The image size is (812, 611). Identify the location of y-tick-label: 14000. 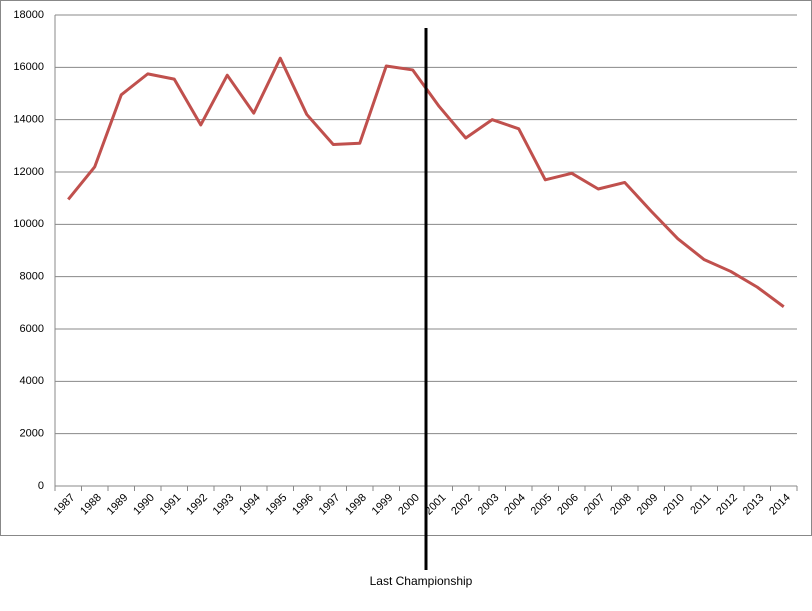
(28, 120).